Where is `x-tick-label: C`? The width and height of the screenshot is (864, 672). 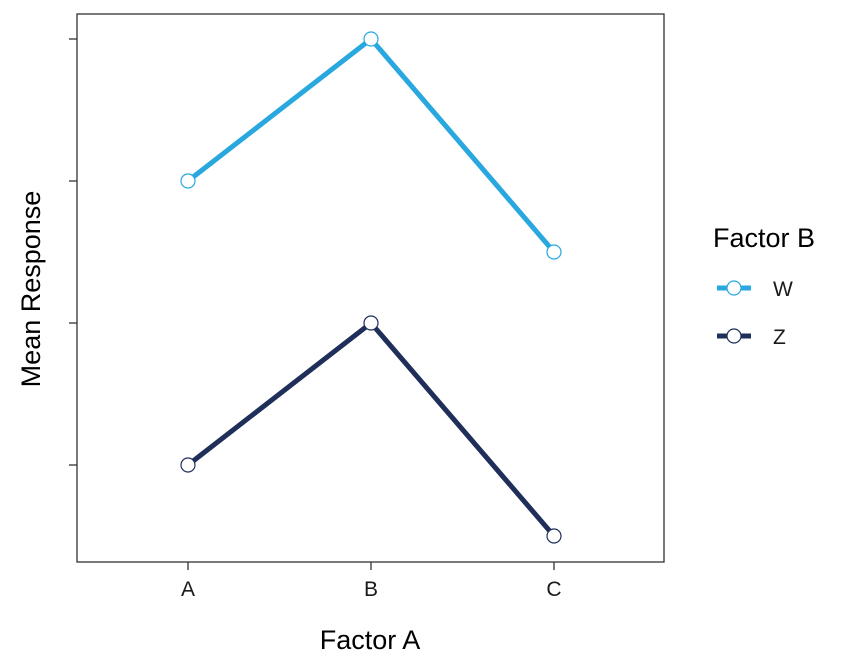 x-tick-label: C is located at coordinates (553, 589).